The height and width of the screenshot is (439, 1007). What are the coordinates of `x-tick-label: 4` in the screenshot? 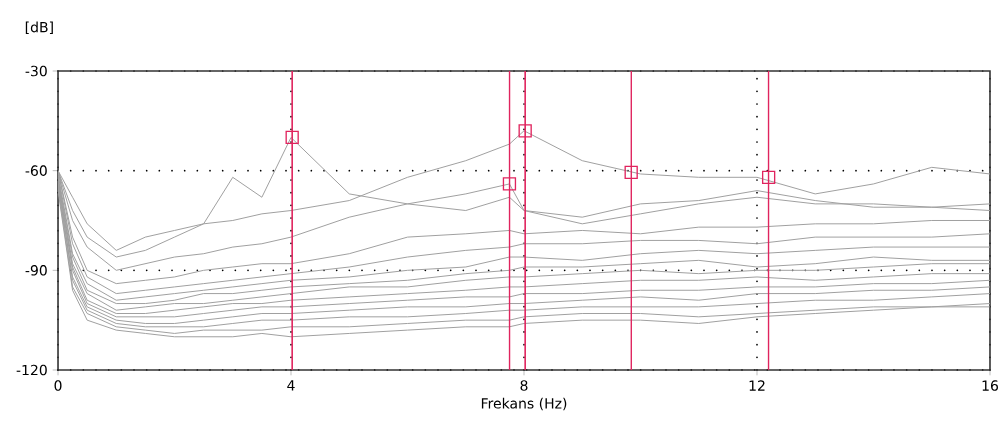 It's located at (291, 385).